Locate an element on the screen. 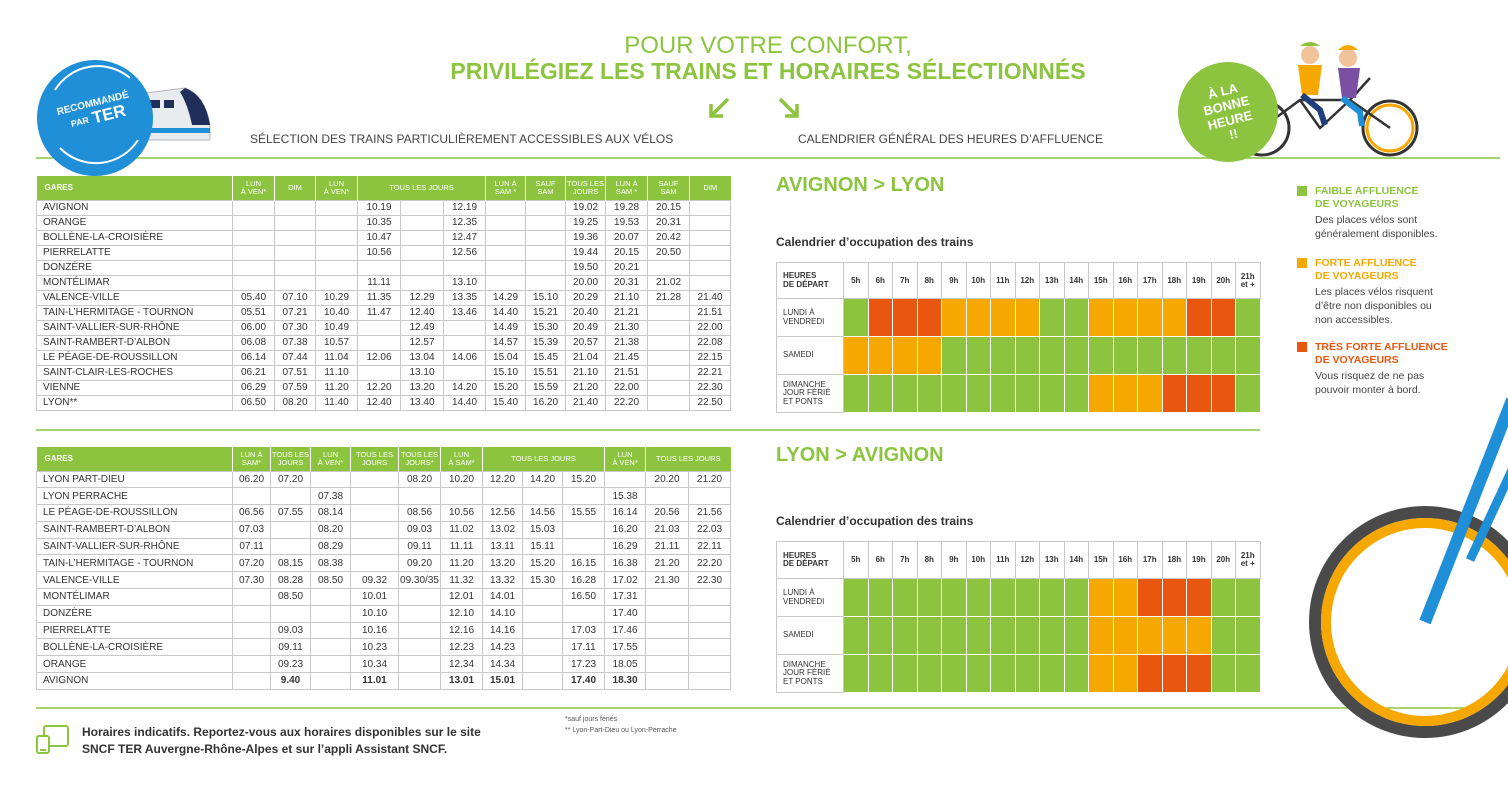 Image resolution: width=1508 pixels, height=788 pixels. departure-time: 15.40 is located at coordinates (506, 402).